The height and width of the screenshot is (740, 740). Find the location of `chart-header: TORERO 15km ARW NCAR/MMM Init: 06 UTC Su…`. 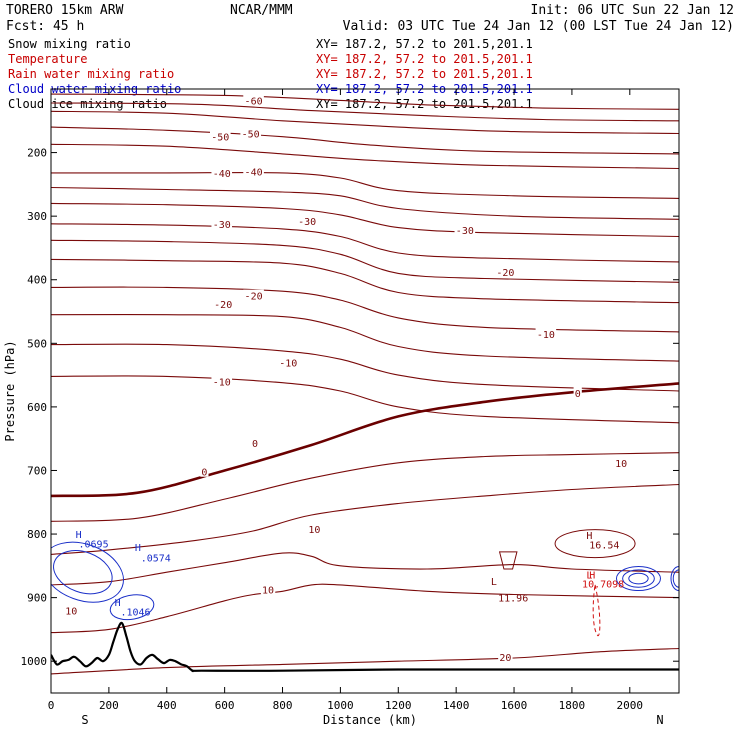

chart-header: TORERO 15km ARW NCAR/MMM Init: 06 UTC Su… is located at coordinates (370, 18).